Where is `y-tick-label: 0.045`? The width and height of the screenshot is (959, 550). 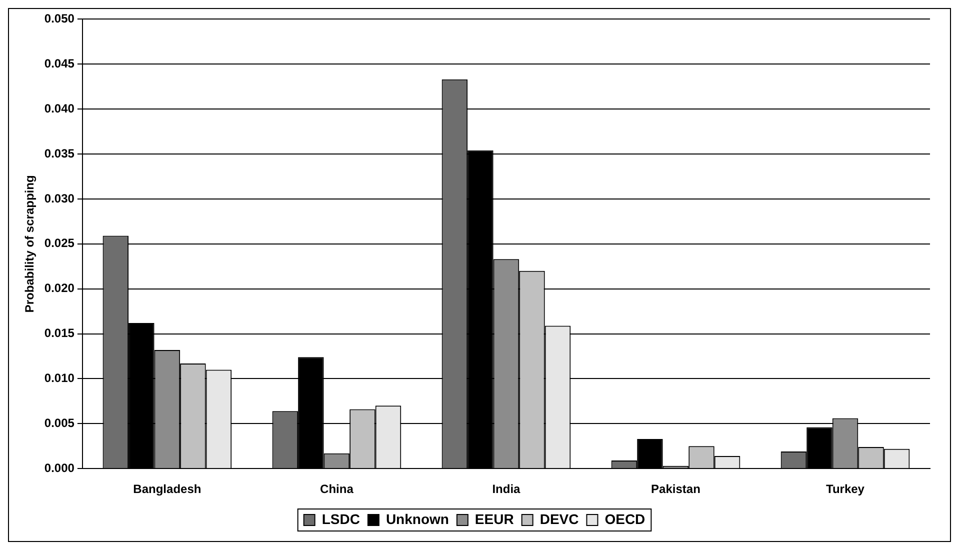
y-tick-label: 0.045 is located at coordinates (59, 63).